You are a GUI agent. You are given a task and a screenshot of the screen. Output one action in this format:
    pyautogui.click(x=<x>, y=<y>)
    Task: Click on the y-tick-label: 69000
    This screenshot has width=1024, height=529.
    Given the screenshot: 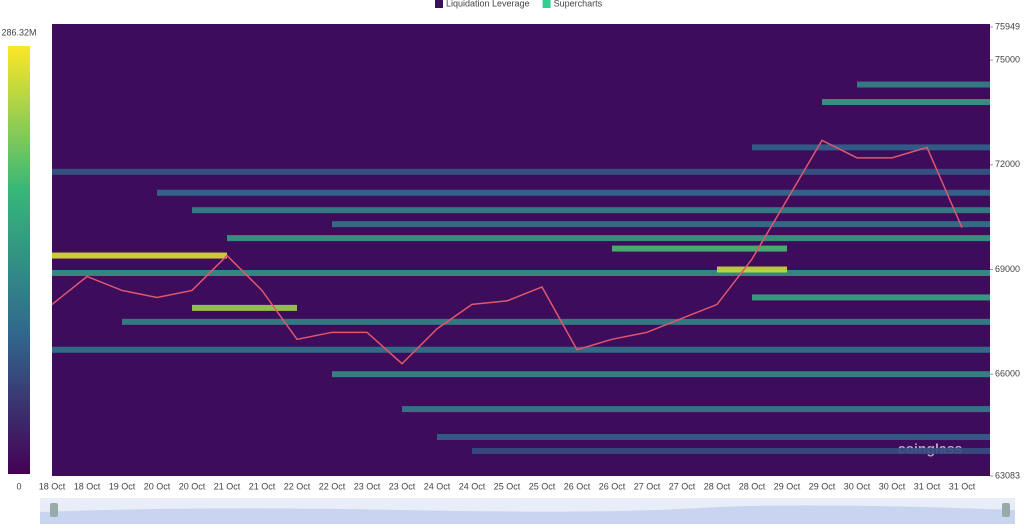 What is the action you would take?
    pyautogui.click(x=1007, y=269)
    